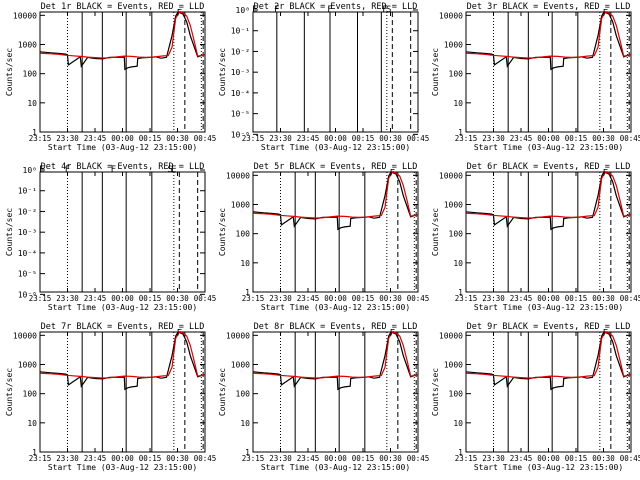 This screenshot has width=640, height=480. I want to click on y-tick-label: 10, so click(458, 263).